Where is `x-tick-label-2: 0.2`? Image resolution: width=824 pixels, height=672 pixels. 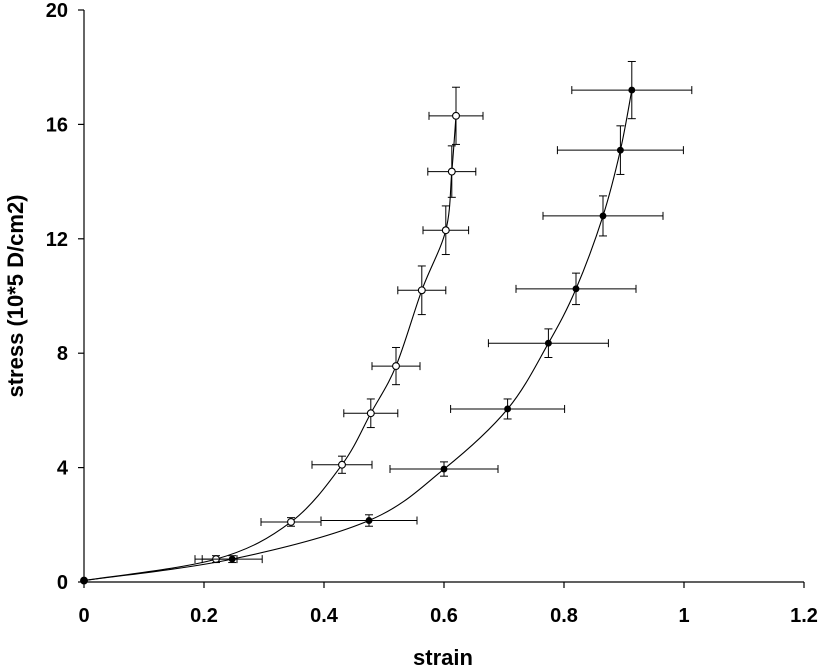
x-tick-label-2: 0.2 is located at coordinates (204, 616).